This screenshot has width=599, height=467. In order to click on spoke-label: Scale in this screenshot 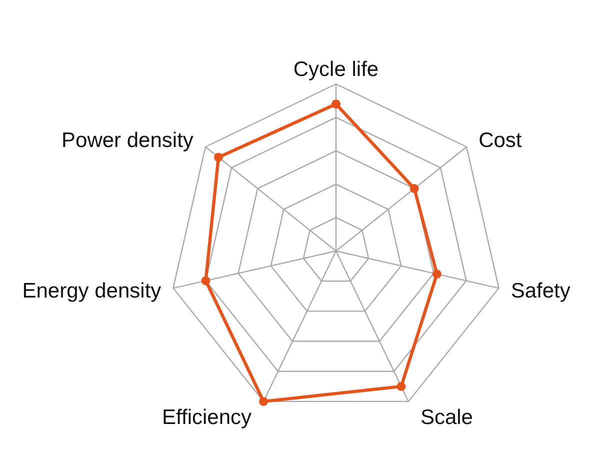, I will do `click(446, 417)`.